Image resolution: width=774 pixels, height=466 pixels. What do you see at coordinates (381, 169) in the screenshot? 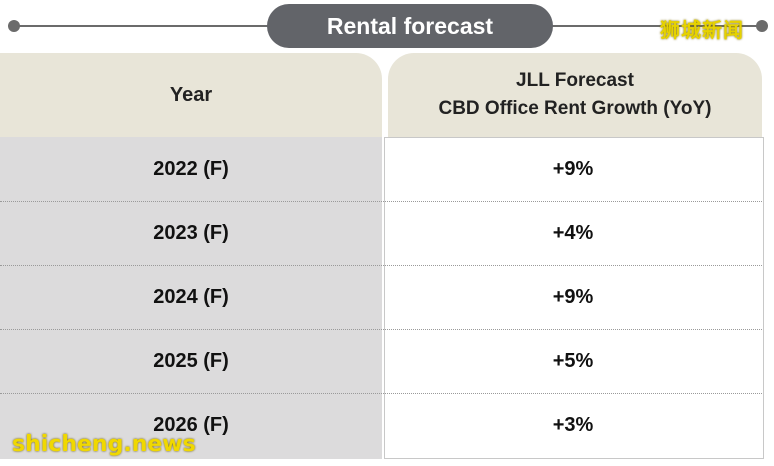
I see `table-row: 2022 (F) +9%` at bounding box center [381, 169].